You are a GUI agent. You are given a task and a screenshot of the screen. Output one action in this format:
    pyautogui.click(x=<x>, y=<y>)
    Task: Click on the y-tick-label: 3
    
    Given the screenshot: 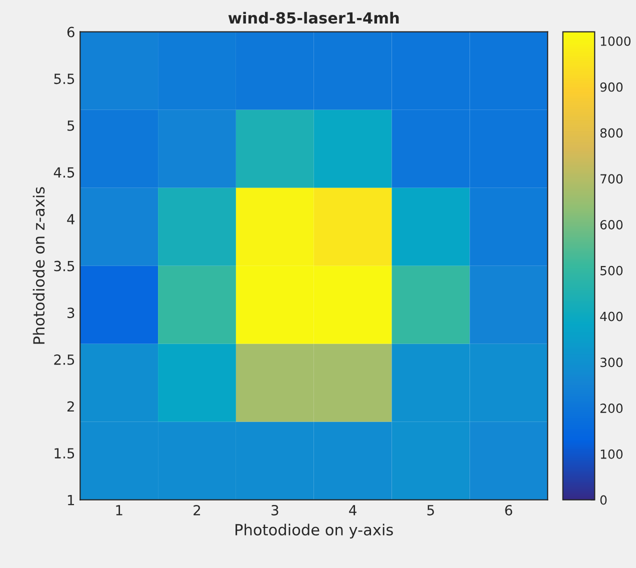 What is the action you would take?
    pyautogui.click(x=70, y=313)
    